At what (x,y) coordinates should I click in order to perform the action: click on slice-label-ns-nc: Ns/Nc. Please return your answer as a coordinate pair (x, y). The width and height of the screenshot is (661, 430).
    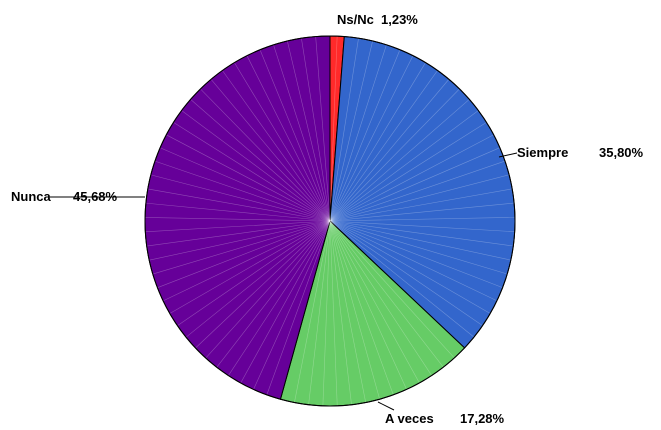
    Looking at the image, I should click on (355, 19).